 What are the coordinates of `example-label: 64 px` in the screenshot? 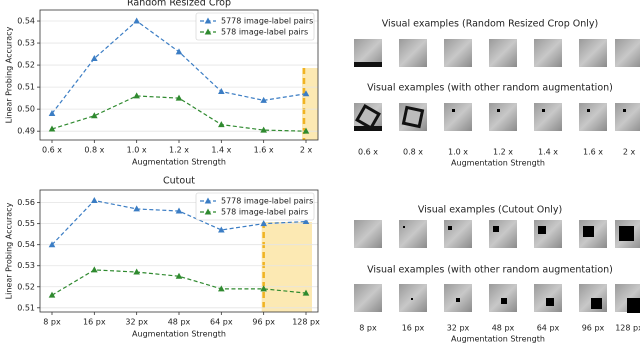 It's located at (548, 328).